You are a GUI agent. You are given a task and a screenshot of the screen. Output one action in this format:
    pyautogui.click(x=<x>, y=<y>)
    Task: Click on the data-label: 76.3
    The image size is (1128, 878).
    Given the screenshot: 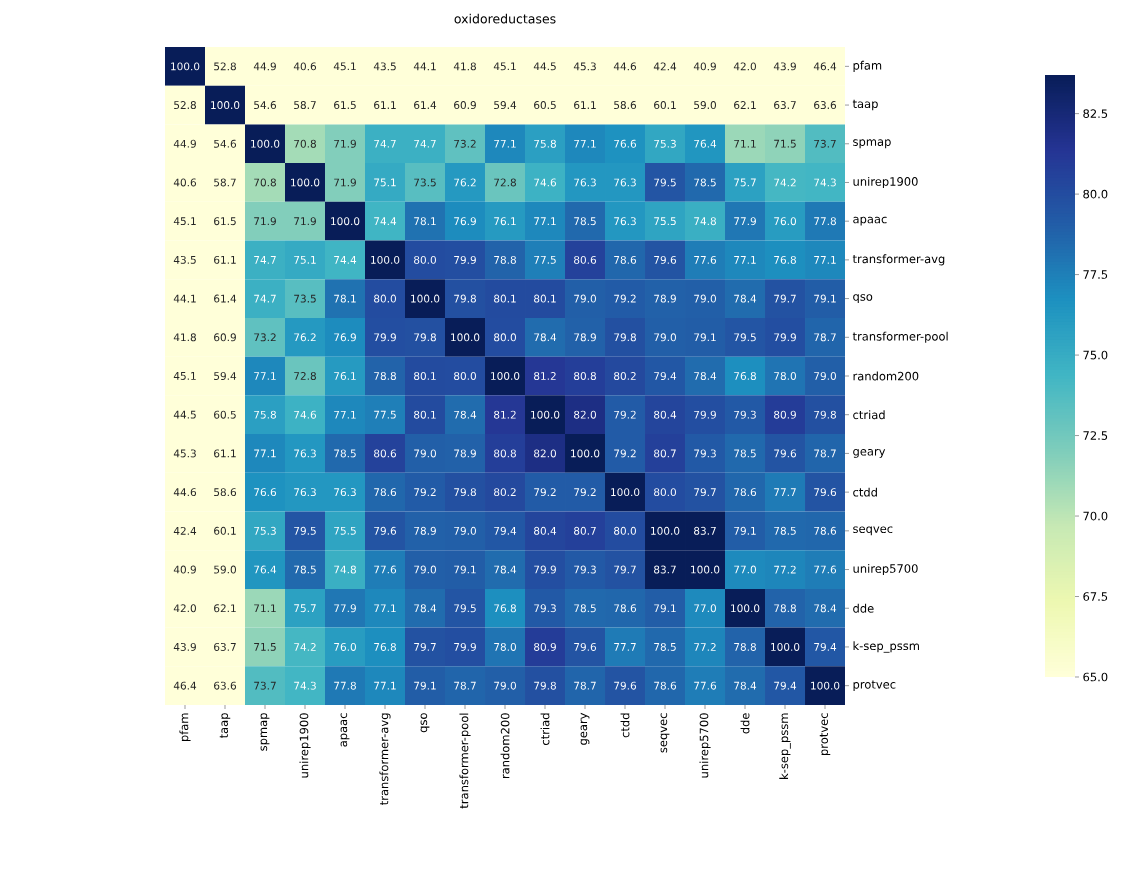 What is the action you would take?
    pyautogui.click(x=625, y=221)
    